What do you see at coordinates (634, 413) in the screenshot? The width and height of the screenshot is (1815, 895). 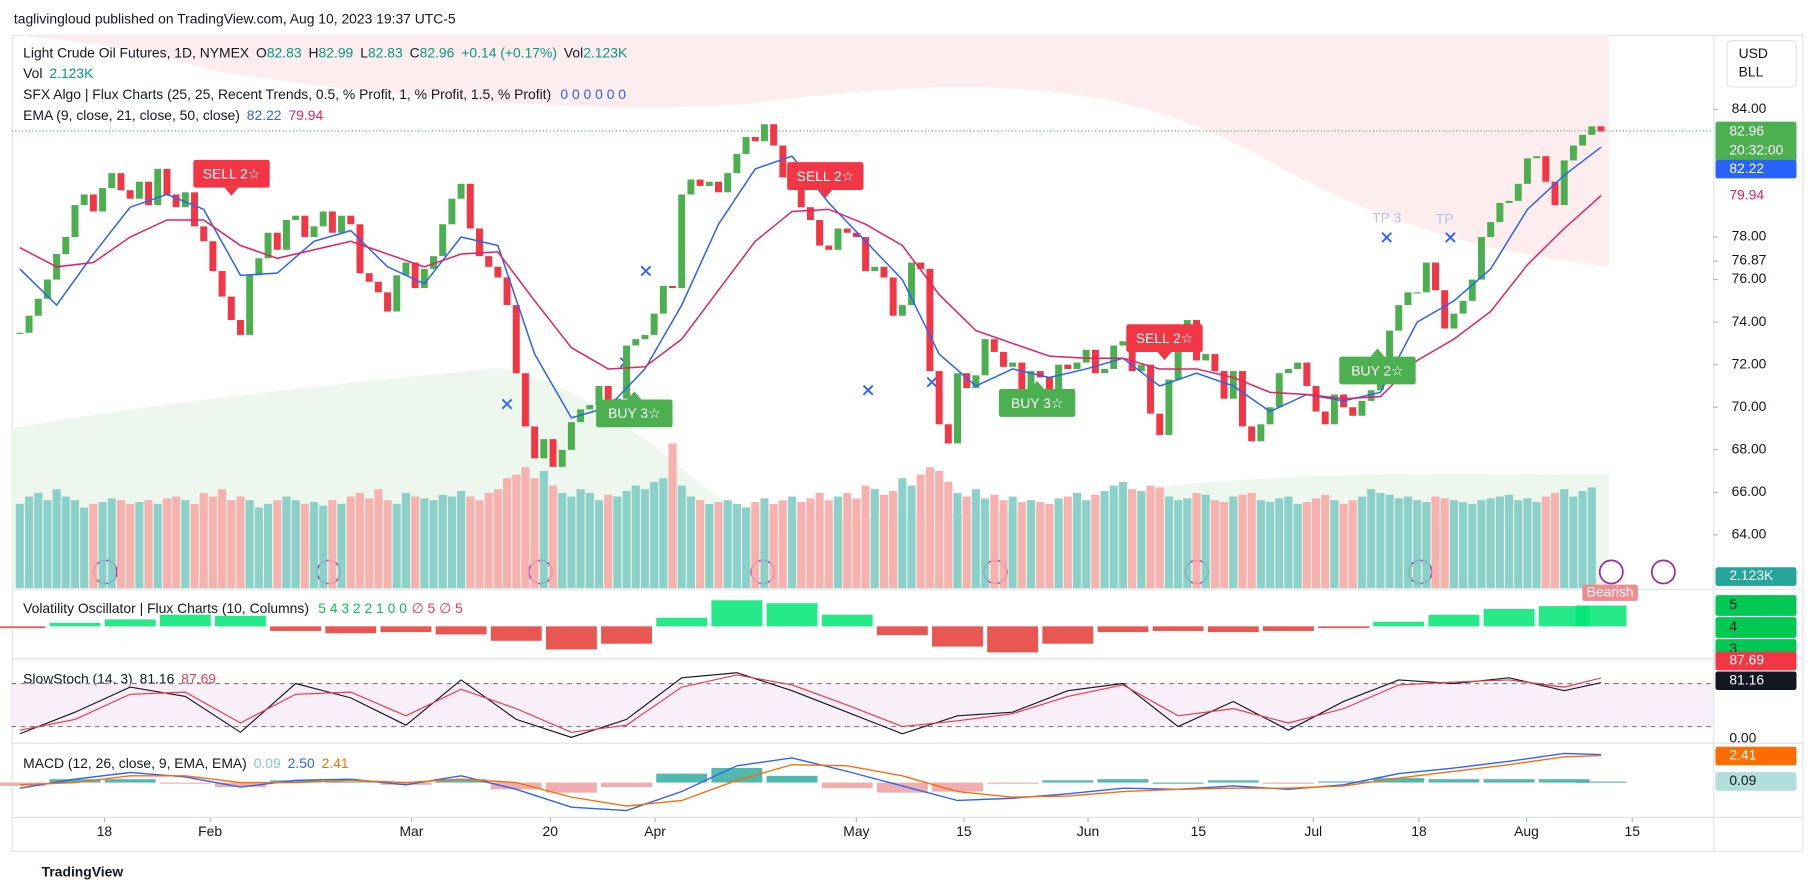 I see `signal-label: BUY 3☆` at bounding box center [634, 413].